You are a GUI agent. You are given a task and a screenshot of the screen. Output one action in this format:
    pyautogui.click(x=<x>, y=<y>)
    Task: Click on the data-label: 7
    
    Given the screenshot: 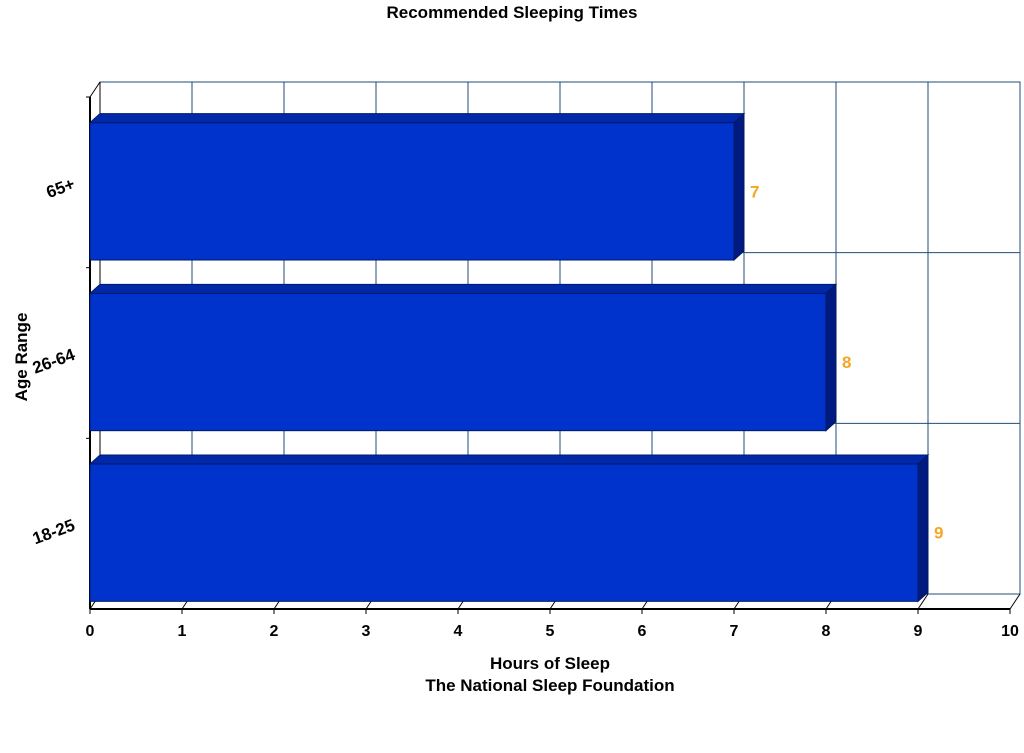 What is the action you would take?
    pyautogui.click(x=754, y=191)
    